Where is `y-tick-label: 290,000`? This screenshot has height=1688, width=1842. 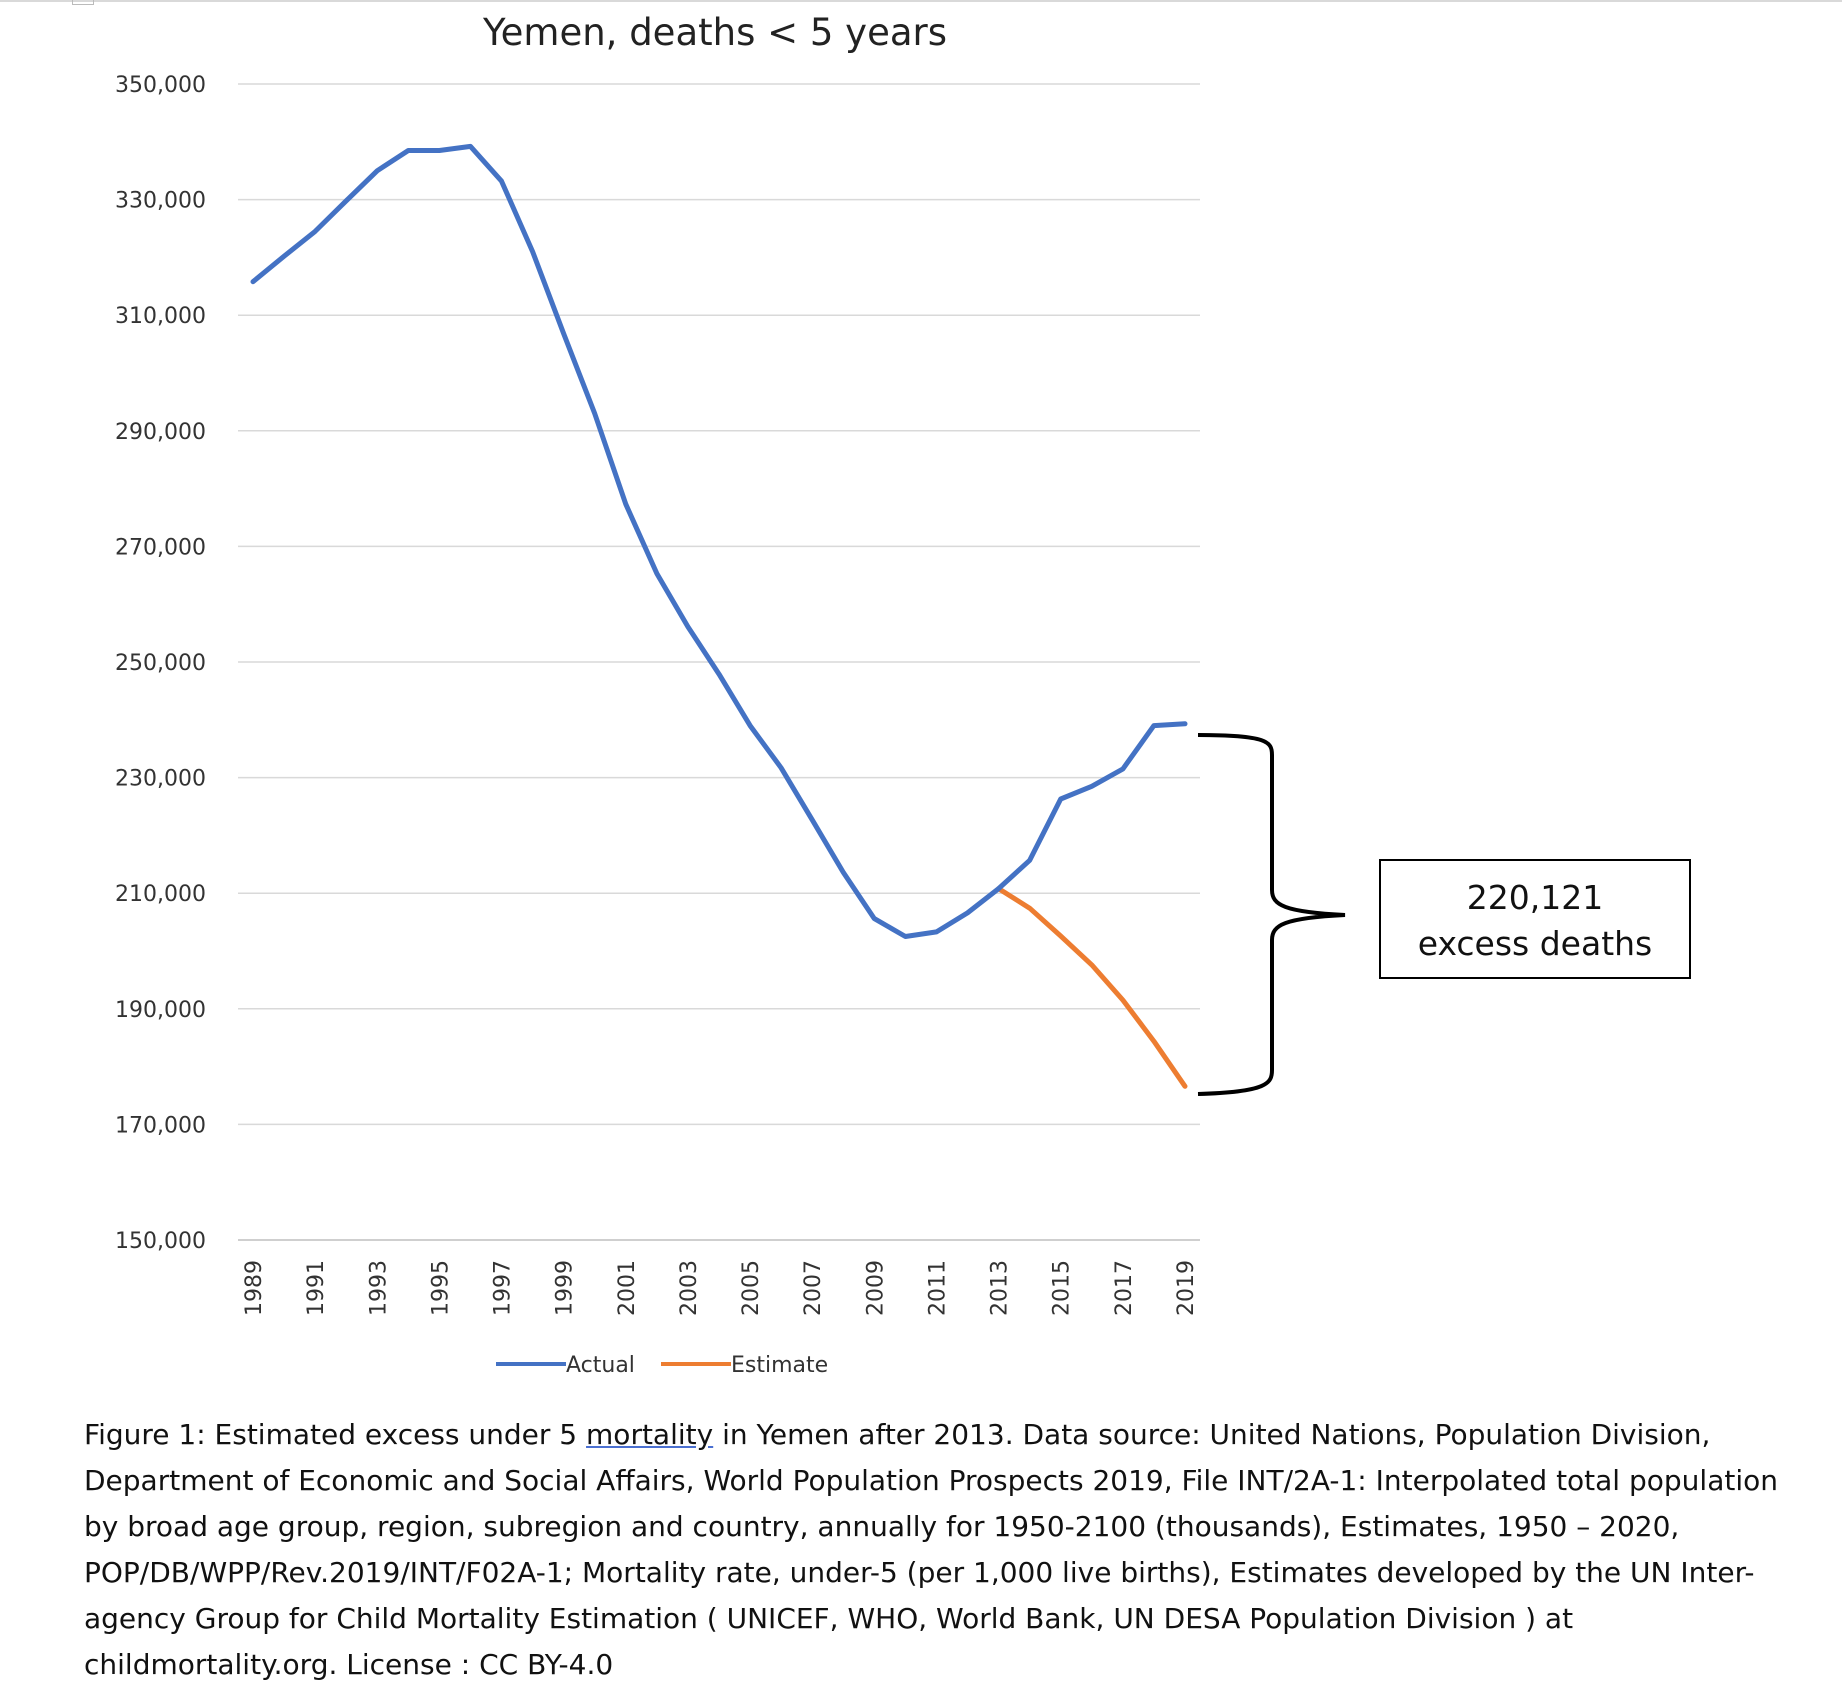
y-tick-label: 290,000 is located at coordinates (160, 432).